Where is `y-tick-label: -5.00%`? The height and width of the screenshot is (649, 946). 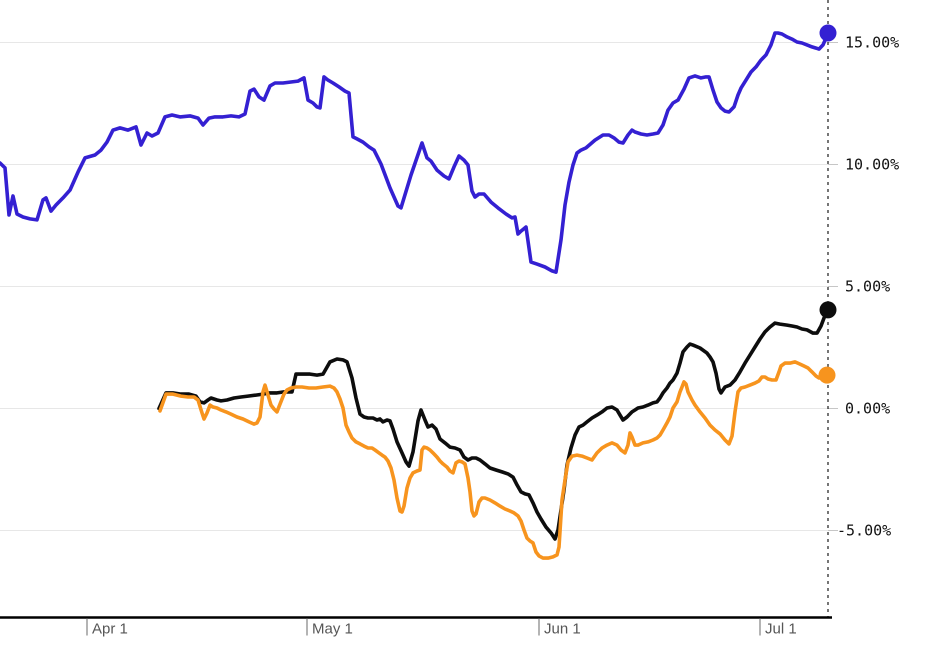
y-tick-label: -5.00% is located at coordinates (864, 531).